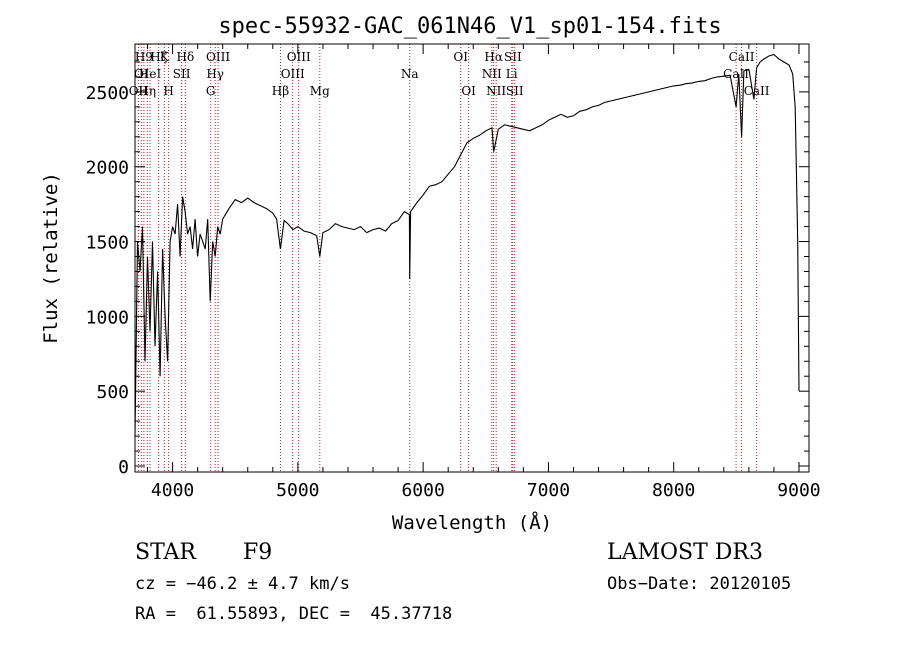 The image size is (900, 649). What do you see at coordinates (165, 57) in the screenshot?
I see `line-marker-label-6: K` at bounding box center [165, 57].